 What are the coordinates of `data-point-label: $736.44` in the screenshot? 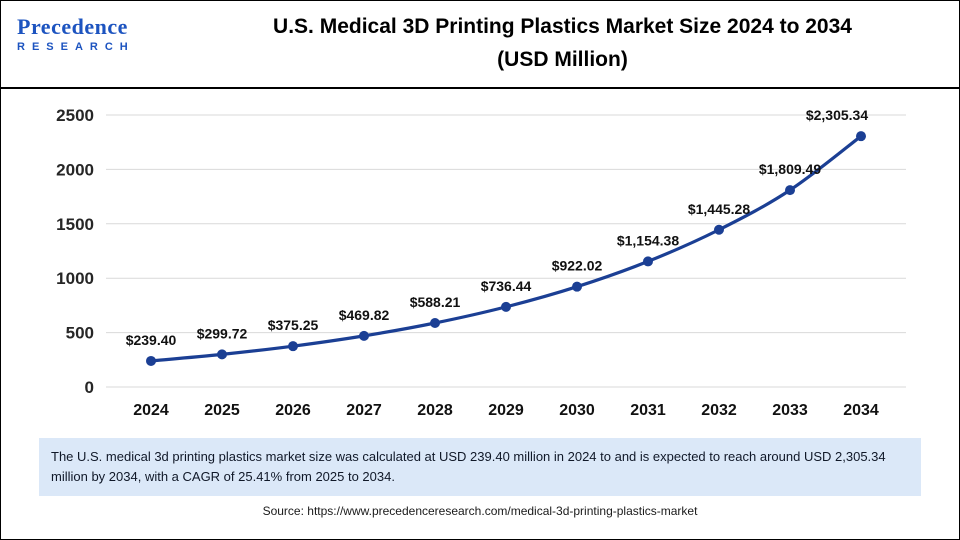 It's located at (506, 286).